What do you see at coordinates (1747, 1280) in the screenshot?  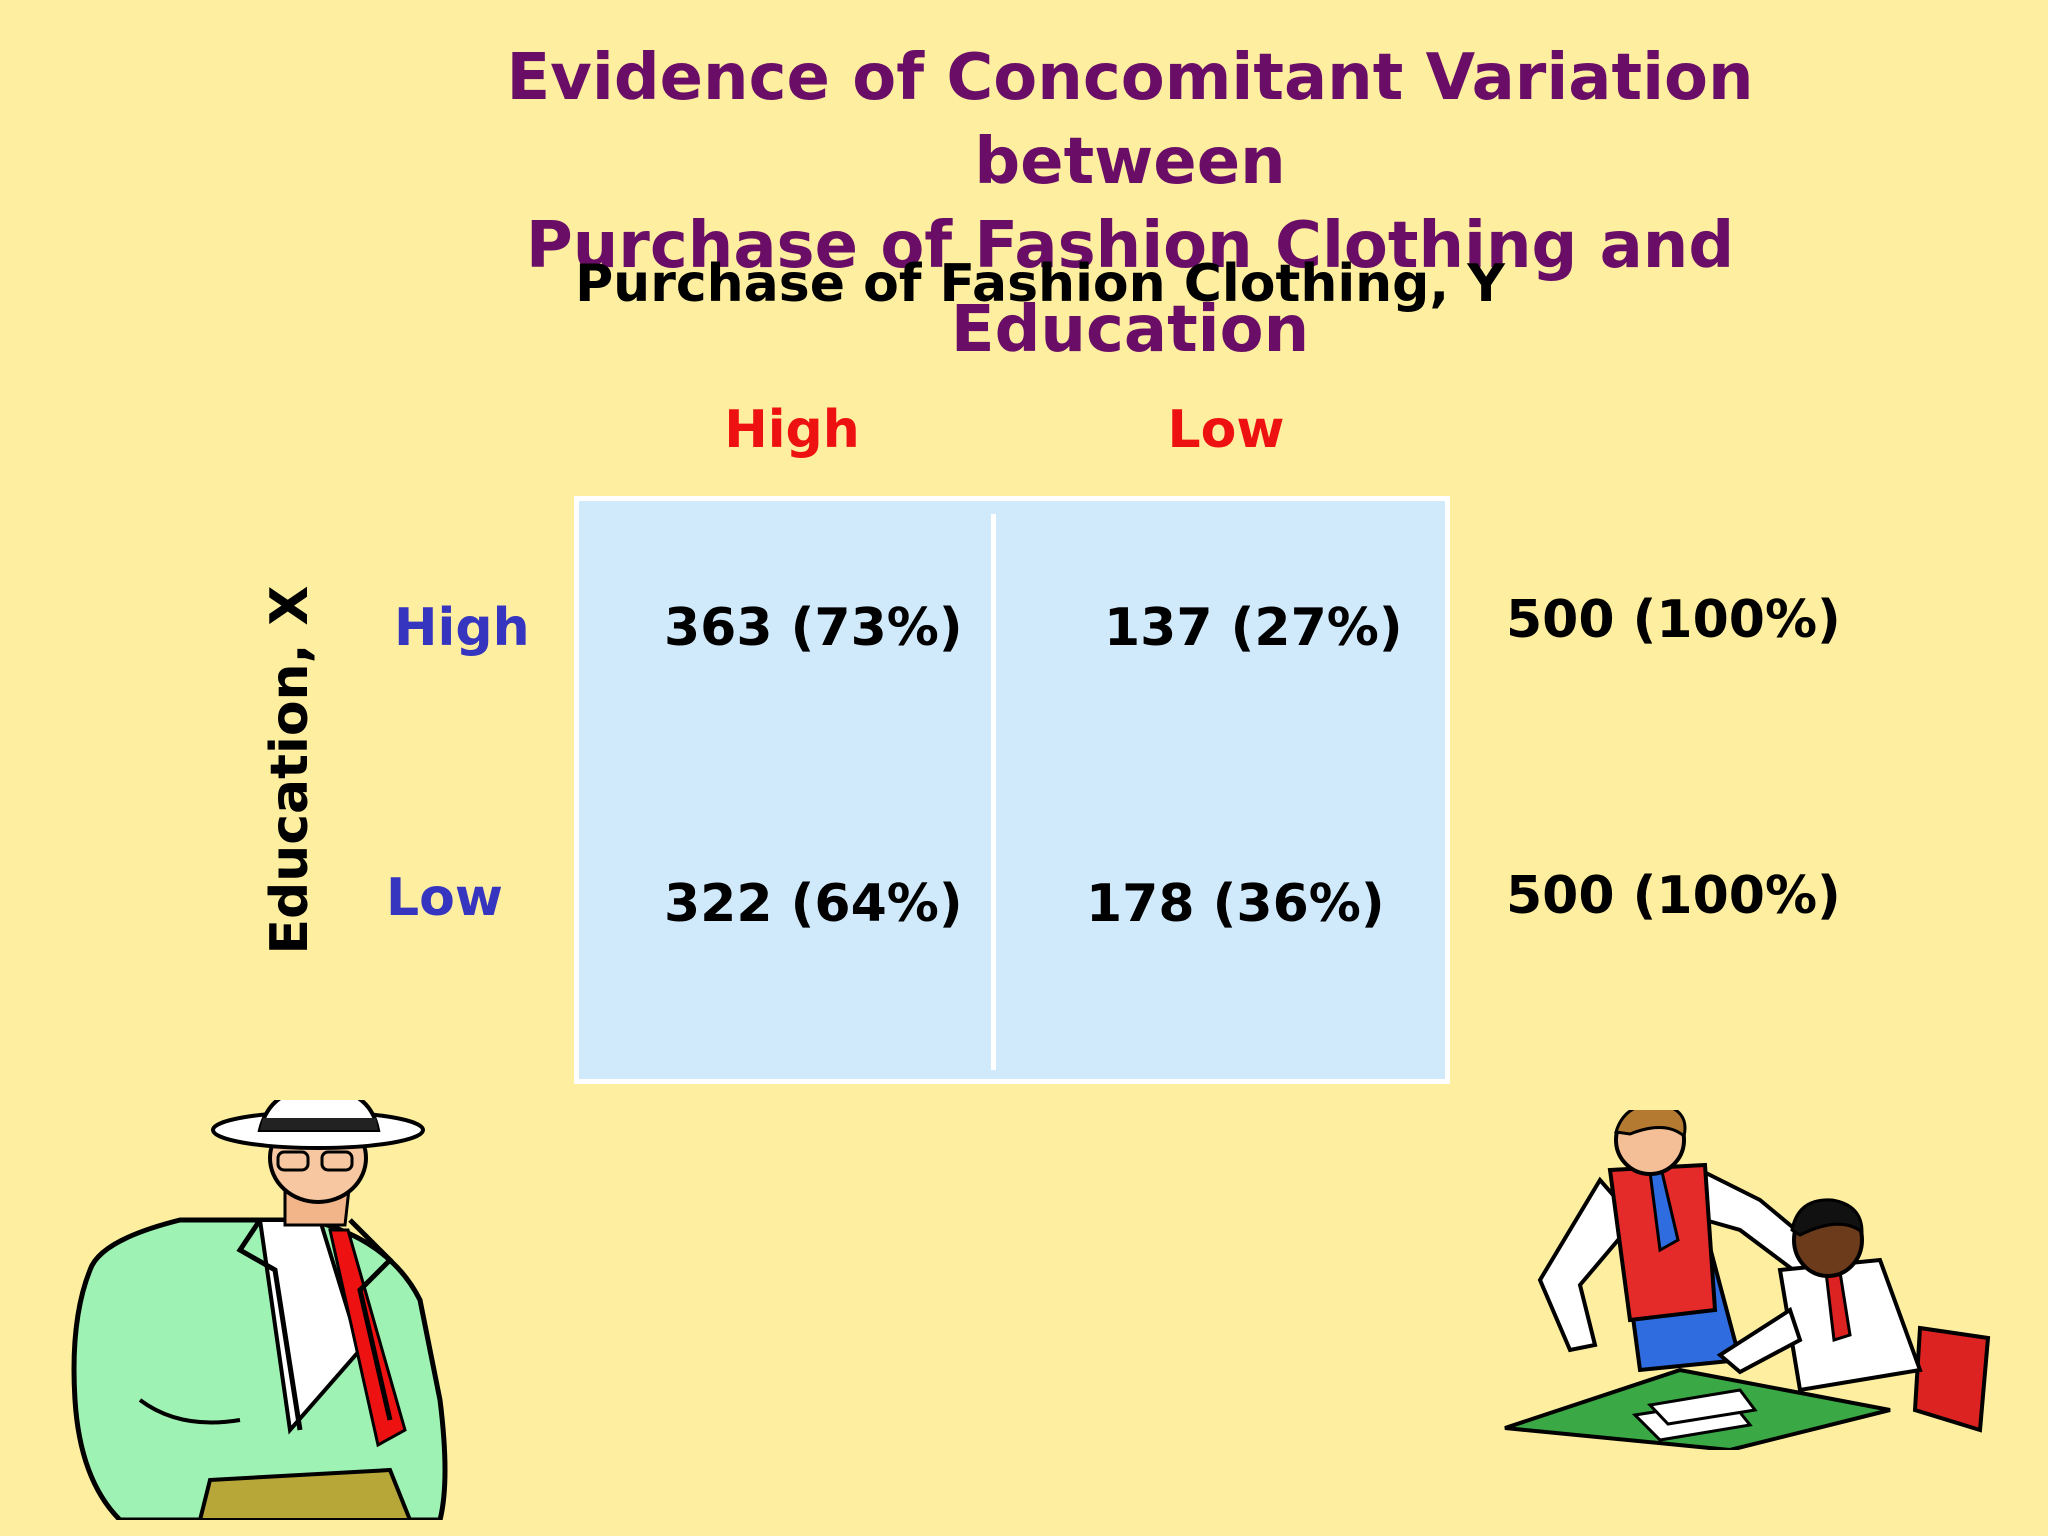 I see `meeting-clipart` at bounding box center [1747, 1280].